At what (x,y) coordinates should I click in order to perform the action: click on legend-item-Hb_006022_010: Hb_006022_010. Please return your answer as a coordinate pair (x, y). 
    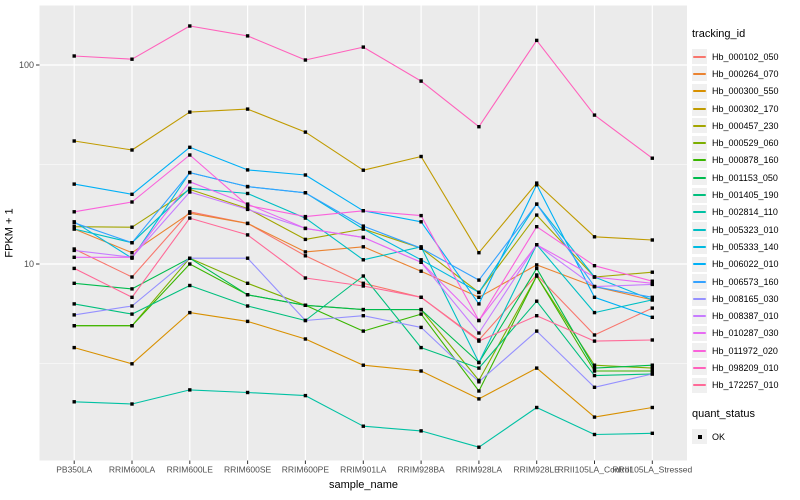
    Looking at the image, I should click on (745, 264).